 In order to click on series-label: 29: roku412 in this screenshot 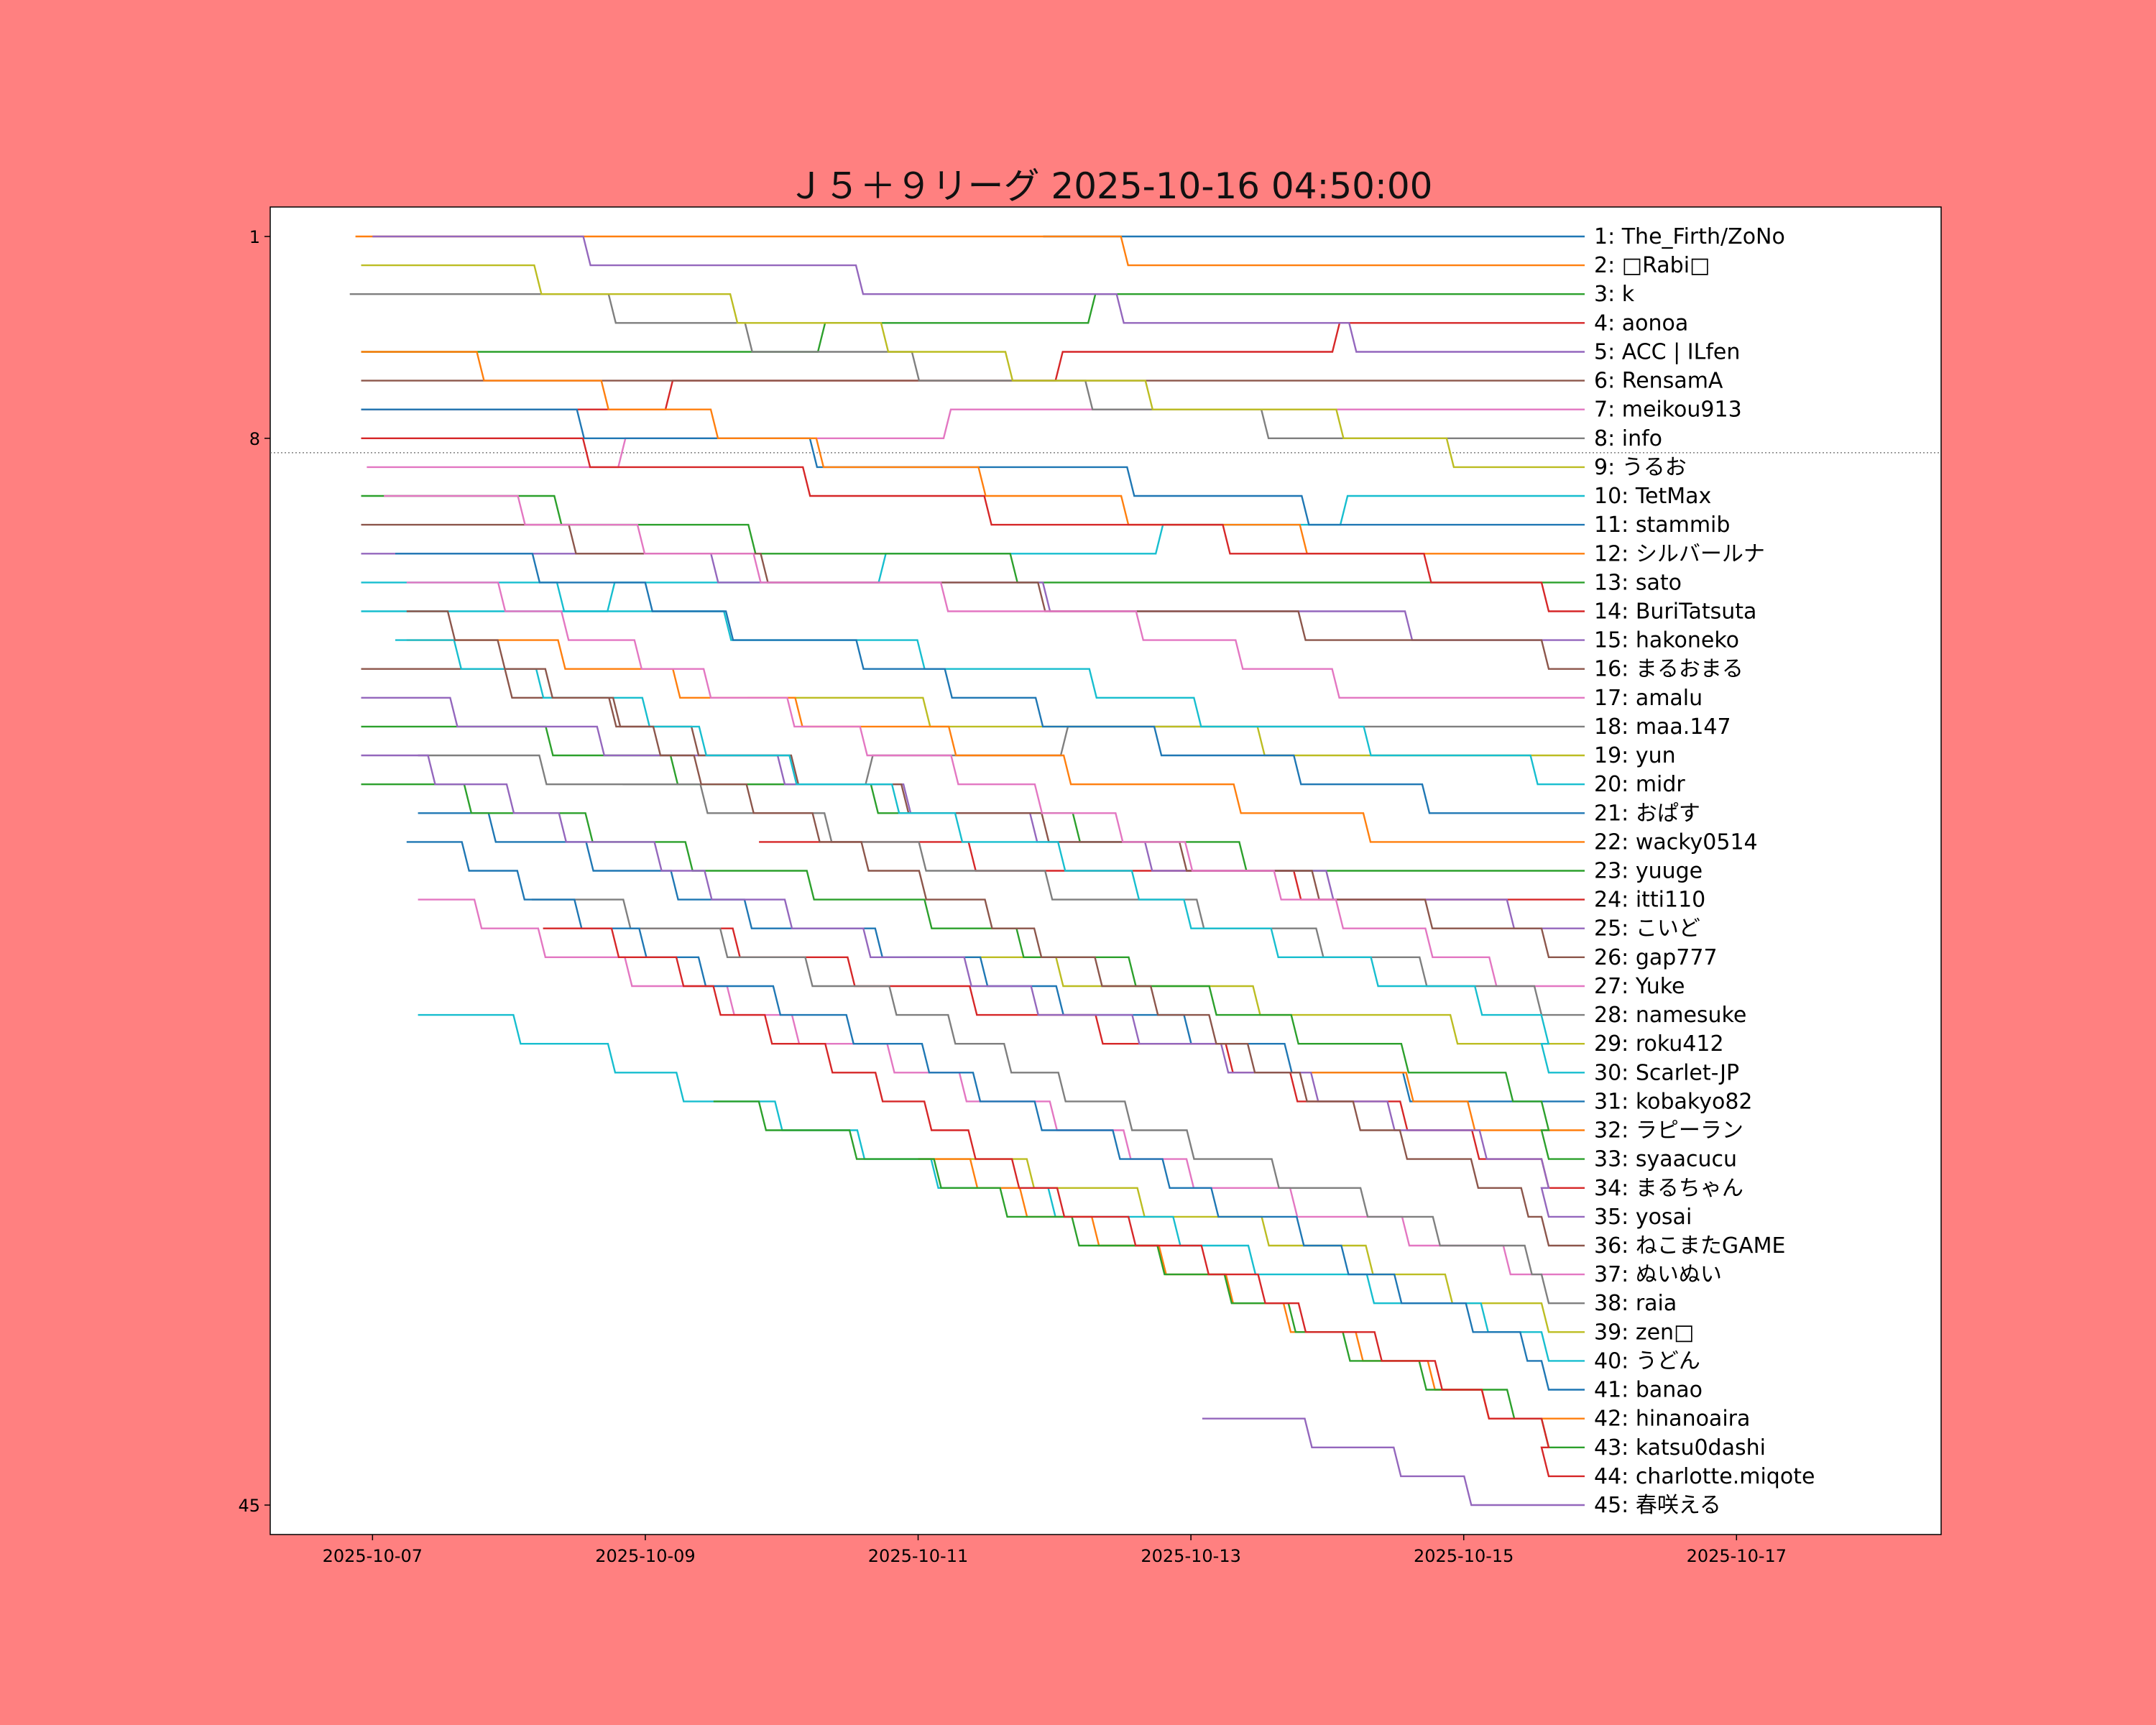, I will do `click(1659, 1044)`.